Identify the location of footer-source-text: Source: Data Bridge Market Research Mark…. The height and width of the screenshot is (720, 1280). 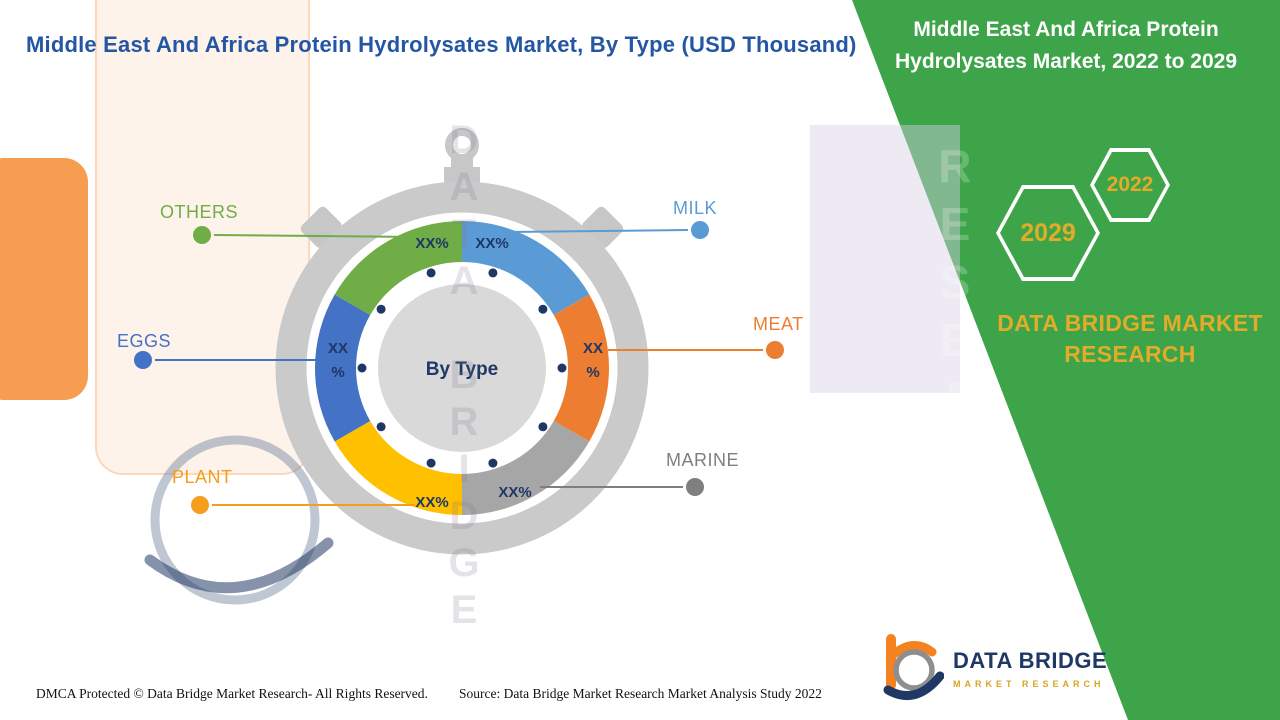
(640, 693).